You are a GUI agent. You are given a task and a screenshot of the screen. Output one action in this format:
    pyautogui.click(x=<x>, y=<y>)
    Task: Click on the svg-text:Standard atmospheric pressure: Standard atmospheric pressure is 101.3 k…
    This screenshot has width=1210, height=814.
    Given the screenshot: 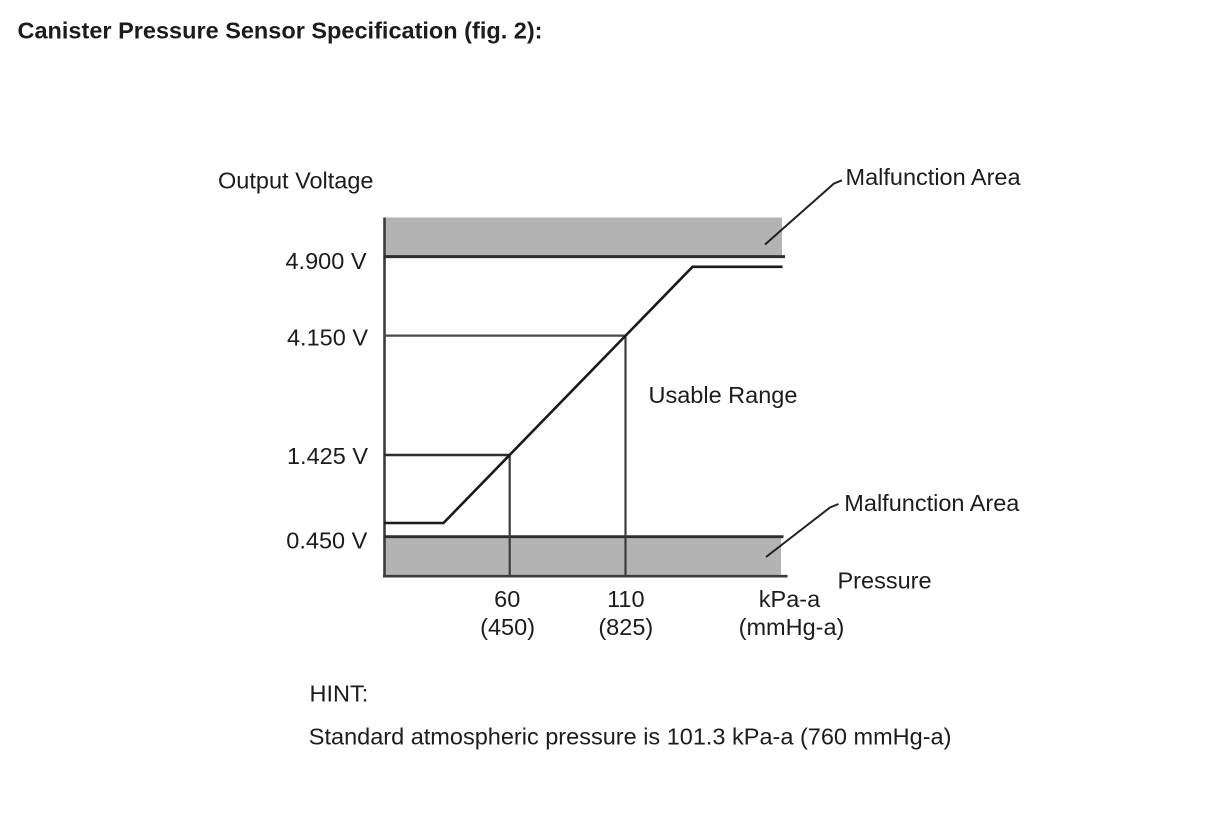 What is the action you would take?
    pyautogui.click(x=630, y=737)
    